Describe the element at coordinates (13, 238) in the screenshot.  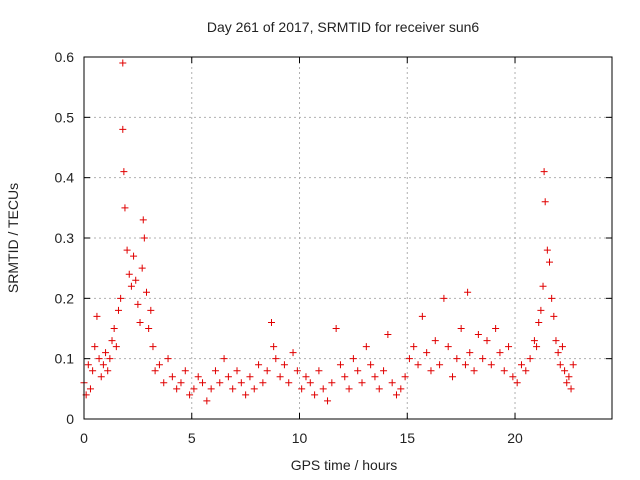
I see `y-axis-label: SRMTID / TECUs` at that location.